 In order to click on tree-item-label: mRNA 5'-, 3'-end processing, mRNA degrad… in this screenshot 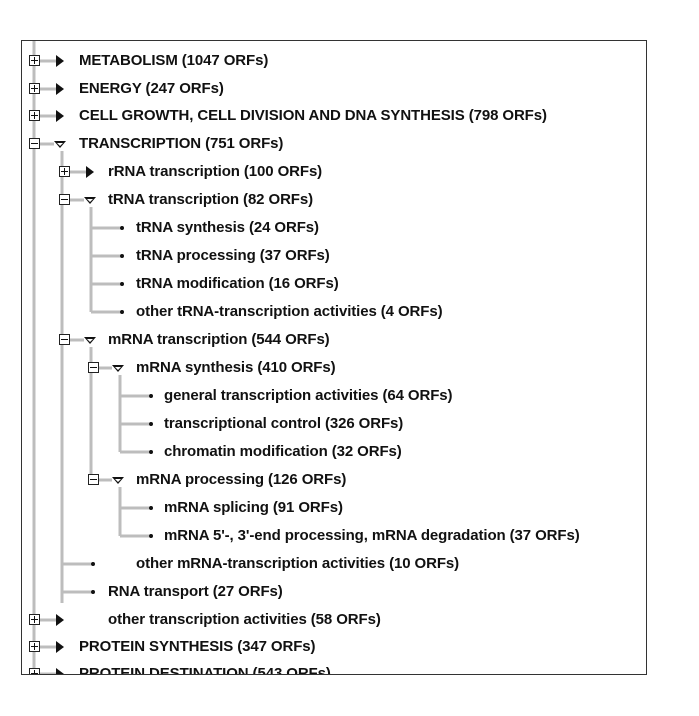, I will do `click(372, 535)`.